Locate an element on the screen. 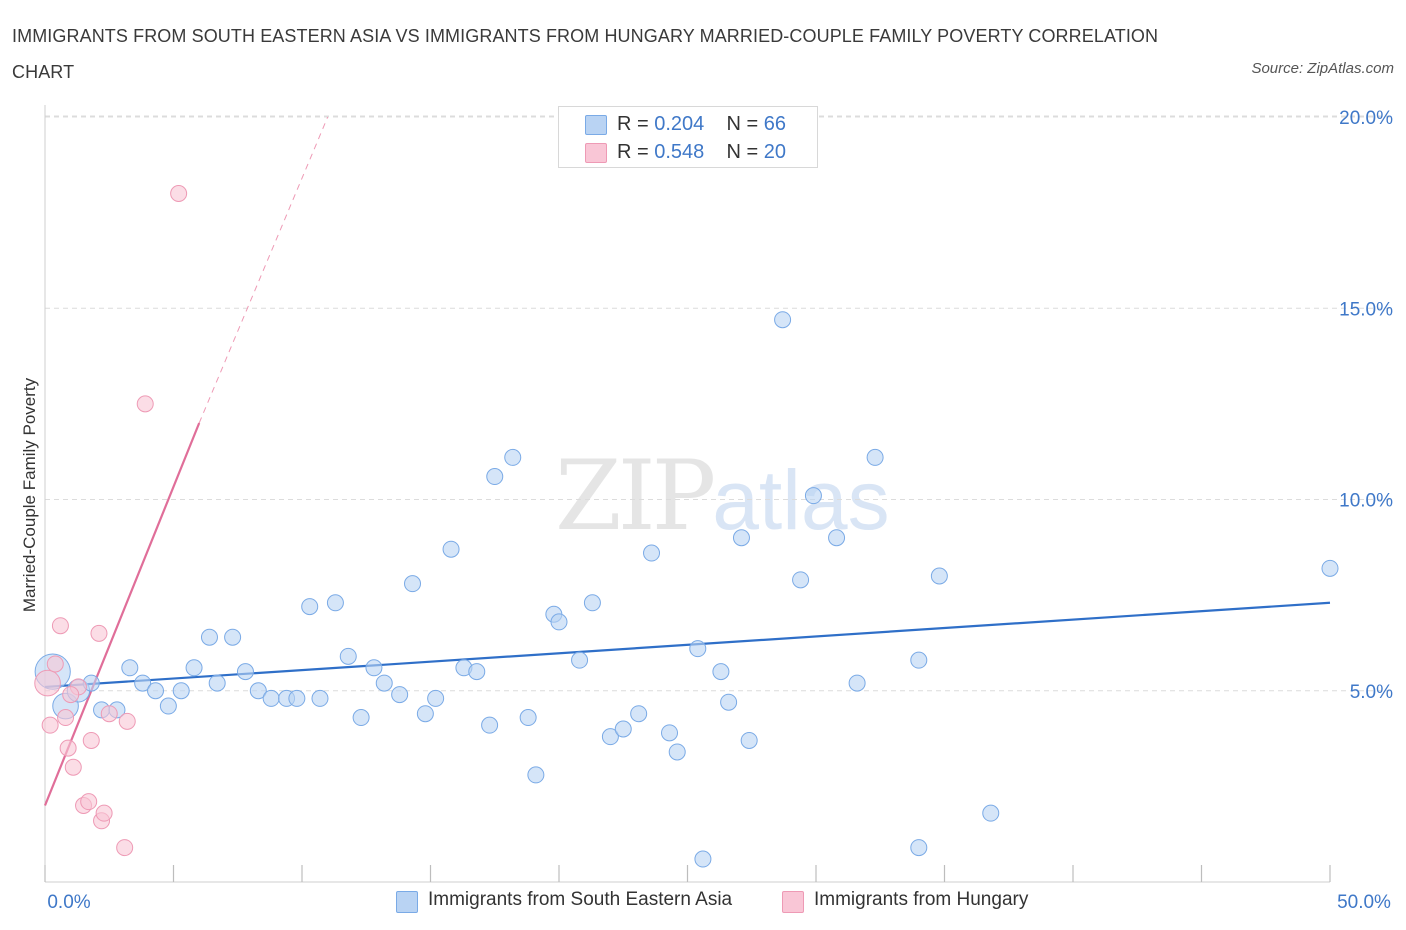 Image resolution: width=1406 pixels, height=930 pixels. y-tick-label: 5.0% is located at coordinates (1371, 692).